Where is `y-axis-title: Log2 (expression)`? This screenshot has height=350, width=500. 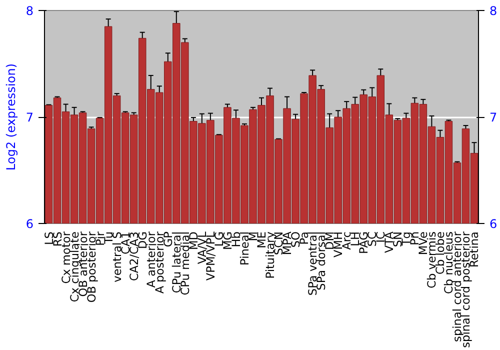 y-axis-title: Log2 (expression) is located at coordinates (11, 117).